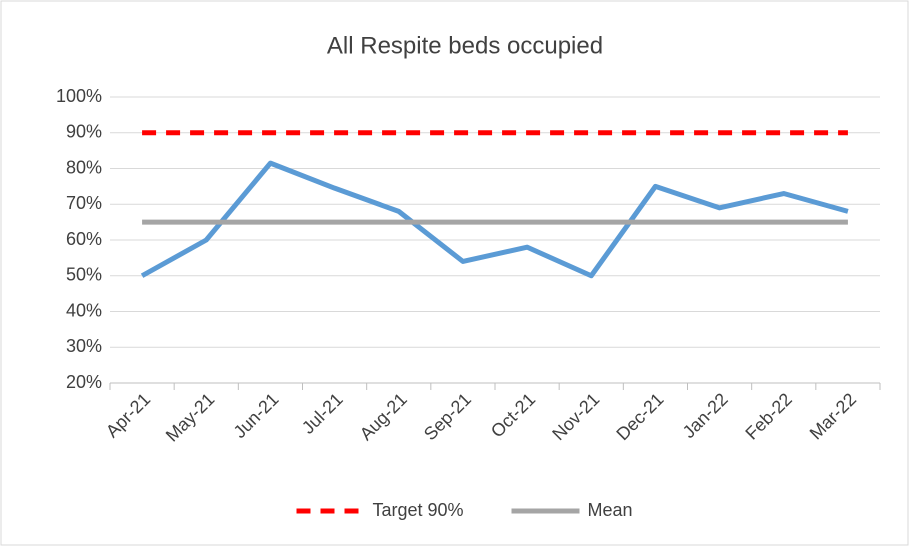  Describe the element at coordinates (84, 275) in the screenshot. I see `y-tick-label: 50%` at that location.